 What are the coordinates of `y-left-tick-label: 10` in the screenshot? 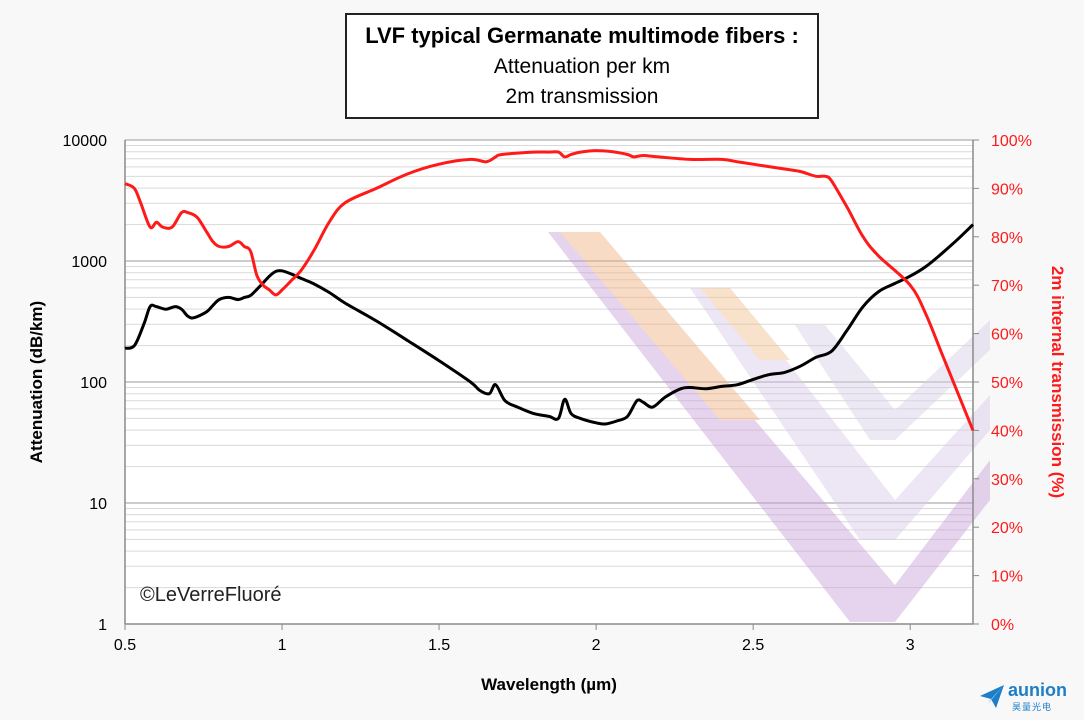 It's located at (98, 504).